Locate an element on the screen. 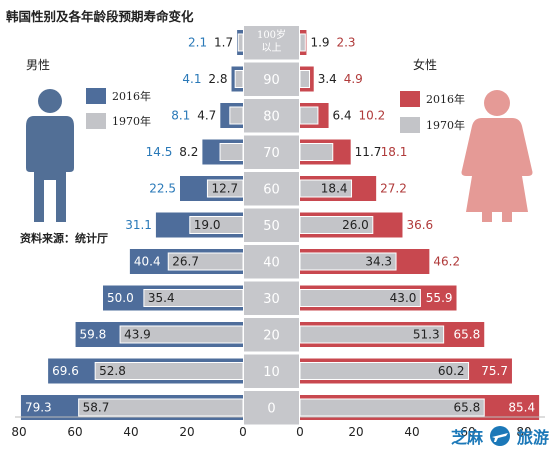 The height and width of the screenshot is (454, 557). x-tick-right: 20 is located at coordinates (355, 432).